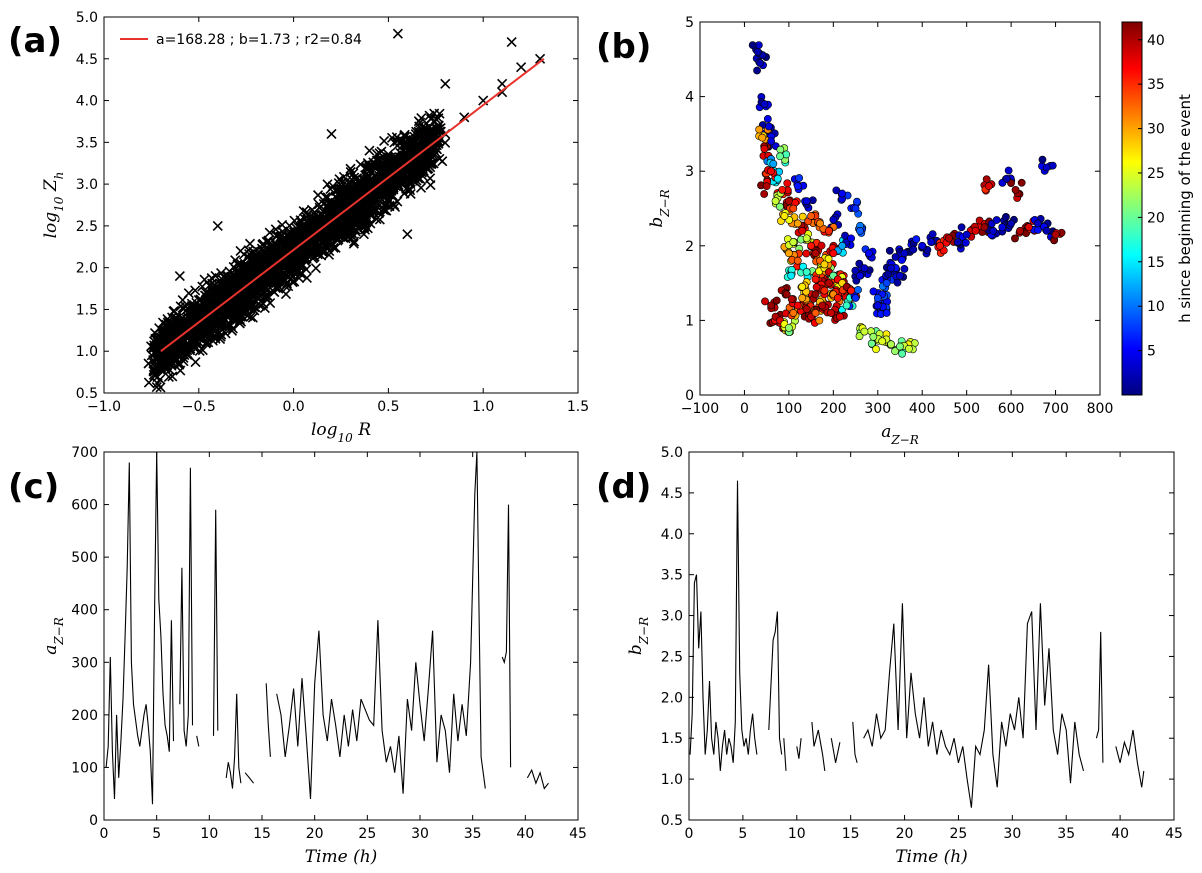  I want to click on y-tick-label: 2.5, so click(672, 657).